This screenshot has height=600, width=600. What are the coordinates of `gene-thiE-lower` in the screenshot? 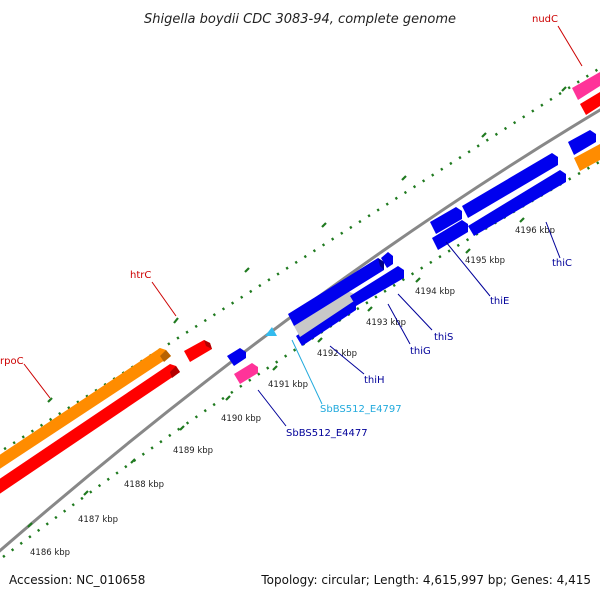 It's located at (377, 286).